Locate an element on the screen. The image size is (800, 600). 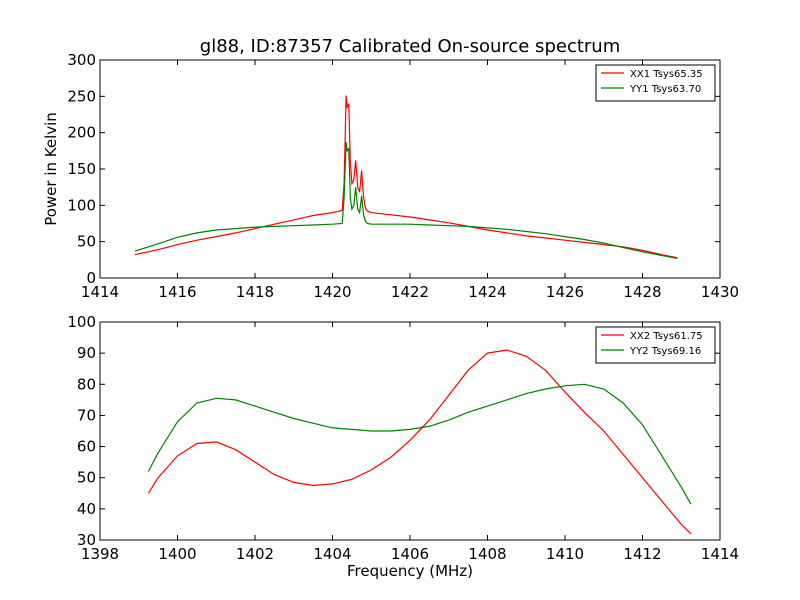
x-tick-label: 1400 is located at coordinates (177, 554).